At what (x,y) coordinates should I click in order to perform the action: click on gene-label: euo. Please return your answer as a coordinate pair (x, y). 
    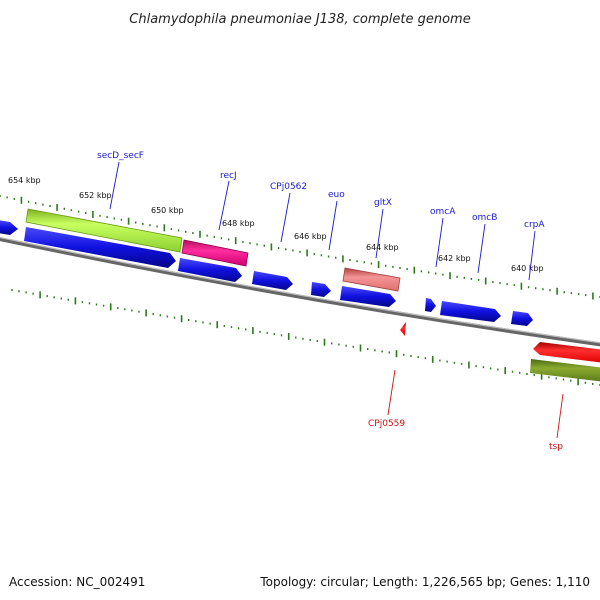
    Looking at the image, I should click on (336, 195).